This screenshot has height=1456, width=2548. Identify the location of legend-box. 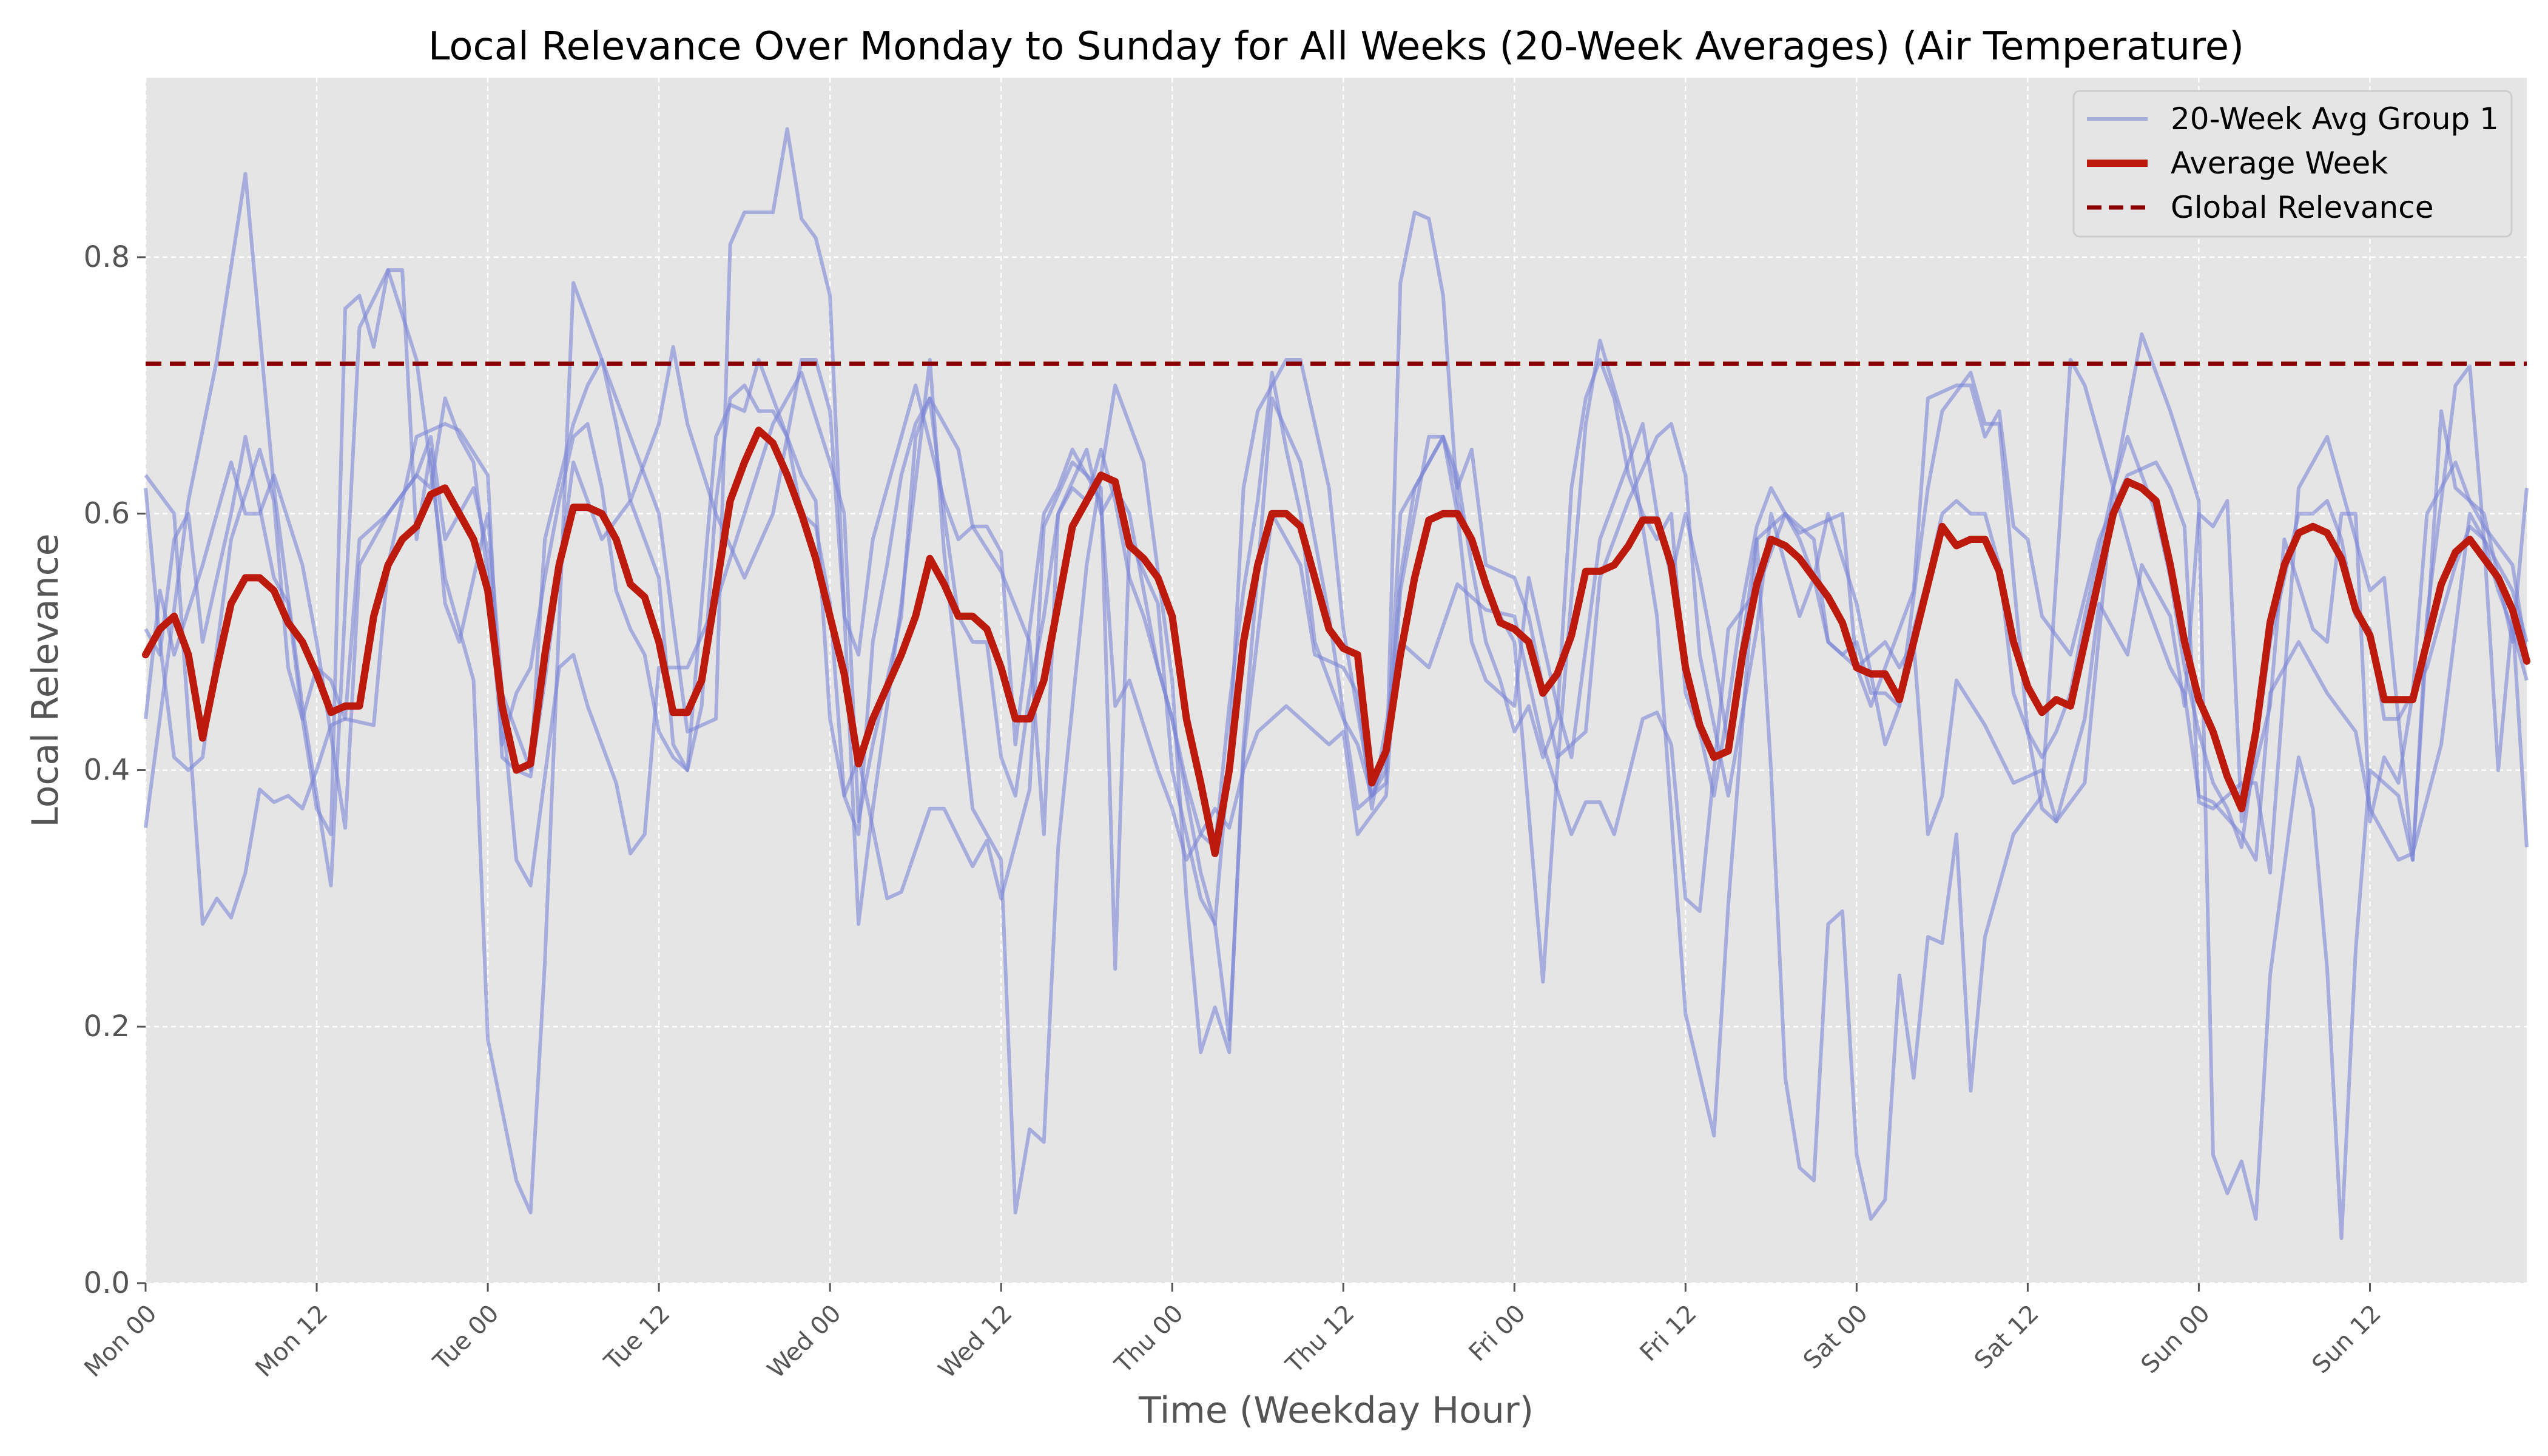
(2292, 164).